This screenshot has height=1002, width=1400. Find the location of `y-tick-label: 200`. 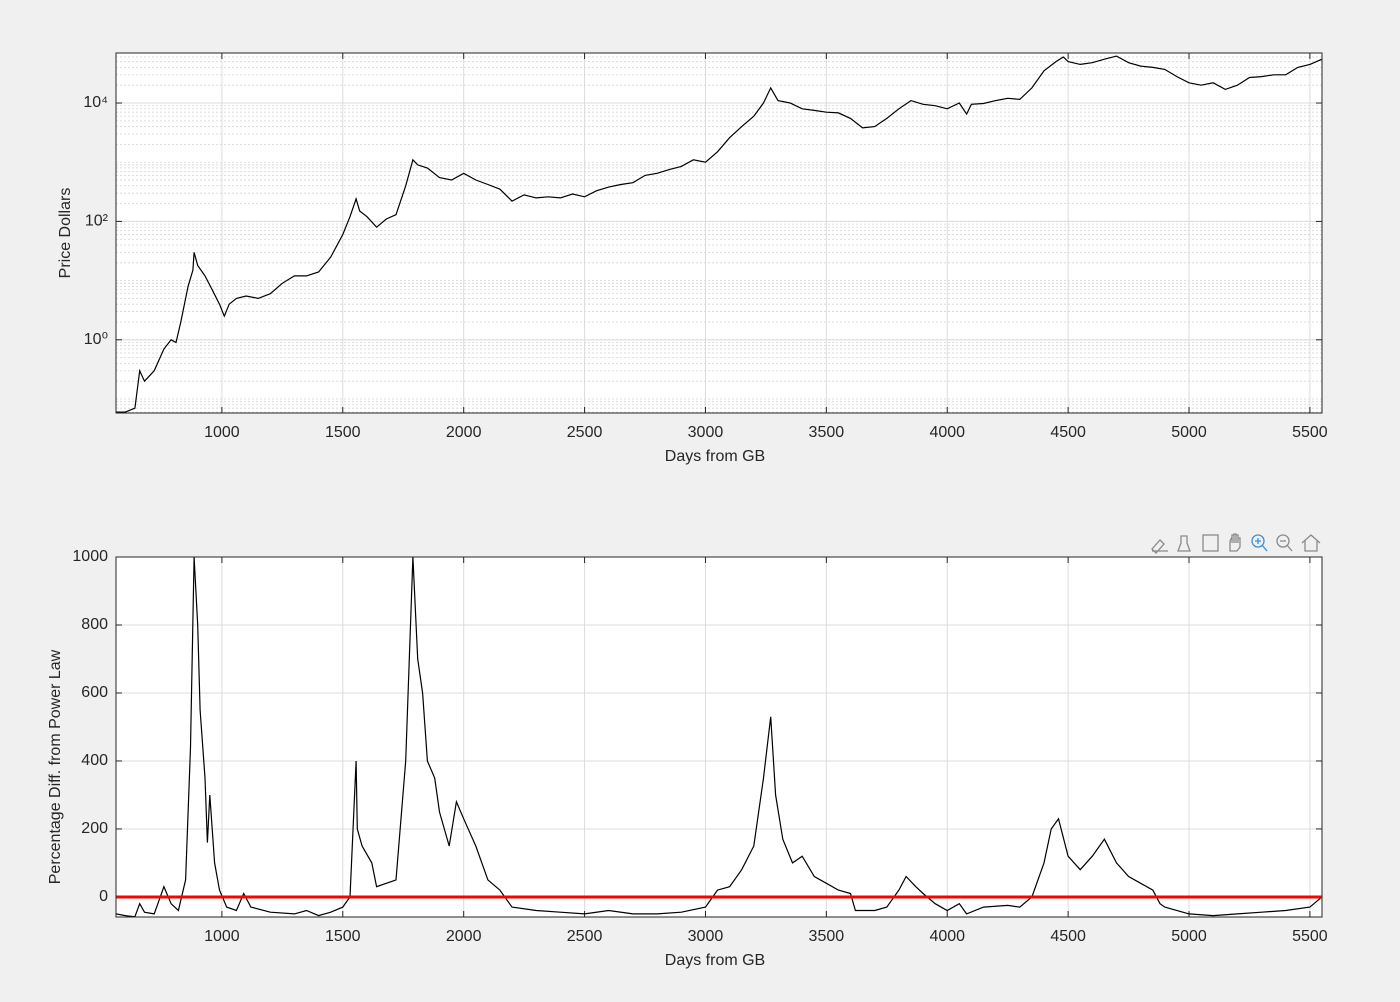

y-tick-label: 200 is located at coordinates (94, 828).